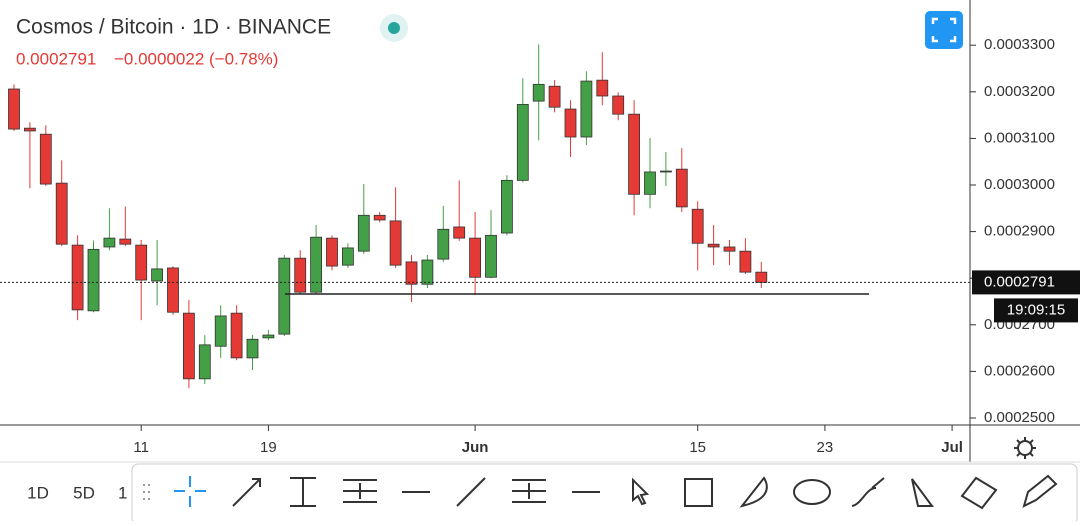  Describe the element at coordinates (56, 58) in the screenshot. I see `last-price: 0.0002791` at that location.